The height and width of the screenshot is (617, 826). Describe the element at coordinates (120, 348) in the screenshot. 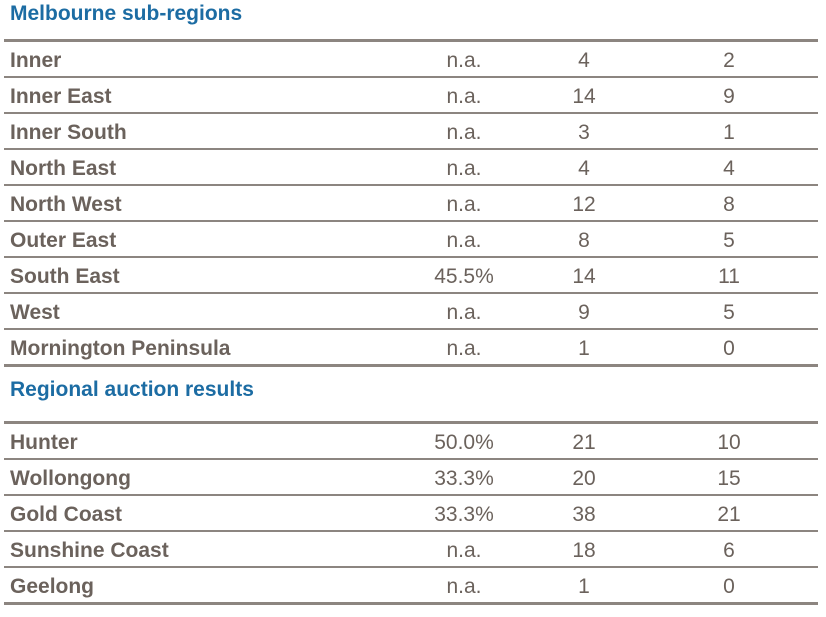

I see `region-name: Mornington Peninsula` at that location.